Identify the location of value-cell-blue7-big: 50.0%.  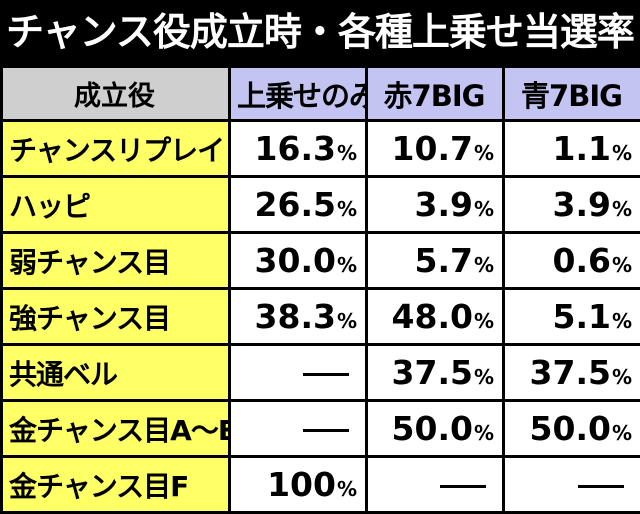
(572, 429).